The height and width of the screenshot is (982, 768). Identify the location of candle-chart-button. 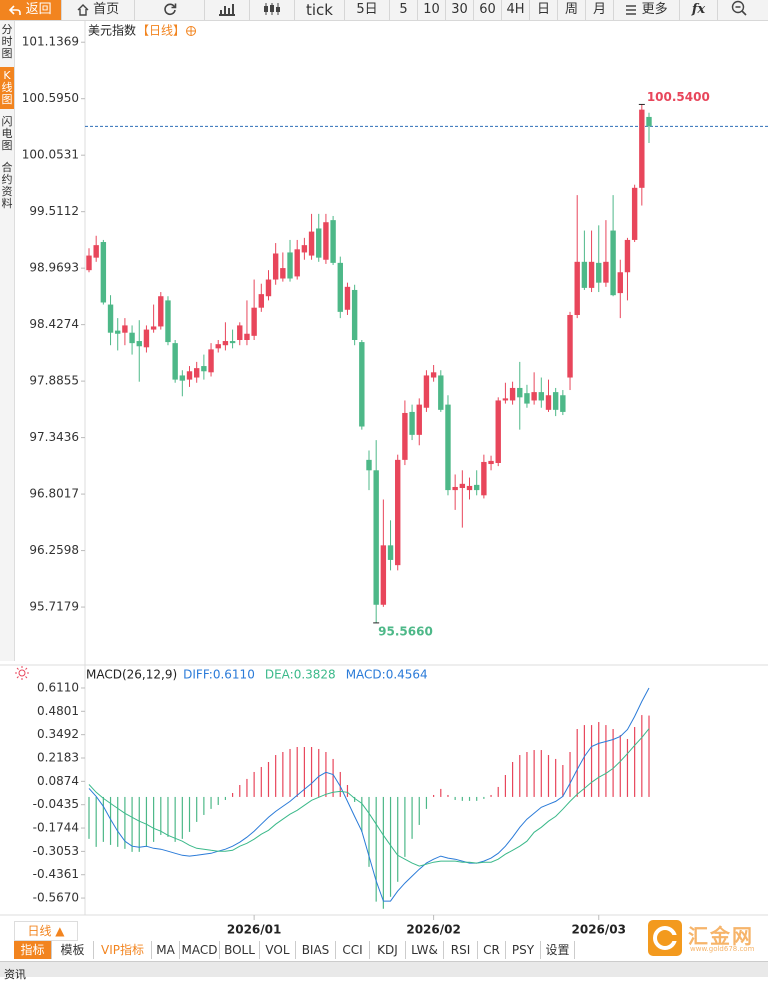
(272, 10).